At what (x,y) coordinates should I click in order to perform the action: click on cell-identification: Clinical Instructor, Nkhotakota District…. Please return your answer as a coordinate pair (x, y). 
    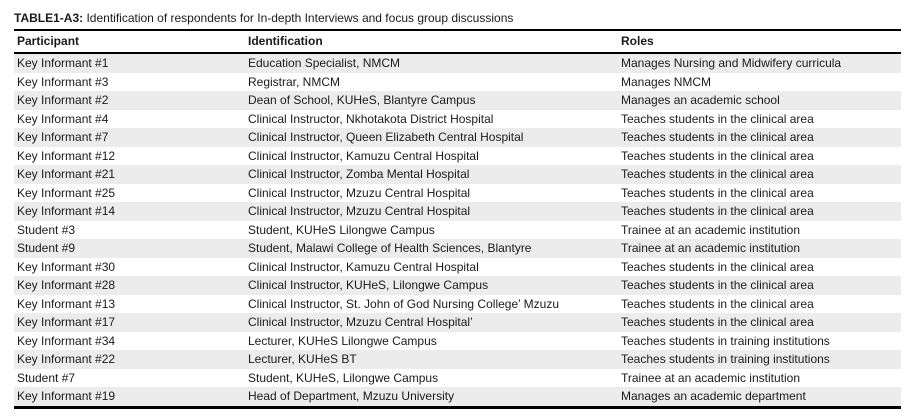
    Looking at the image, I should click on (371, 118).